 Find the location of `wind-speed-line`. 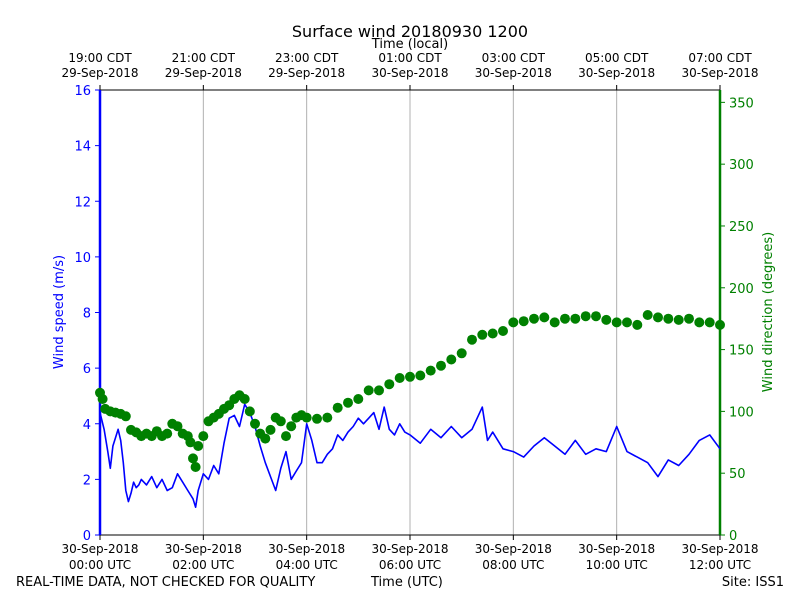

wind-speed-line is located at coordinates (410, 456).